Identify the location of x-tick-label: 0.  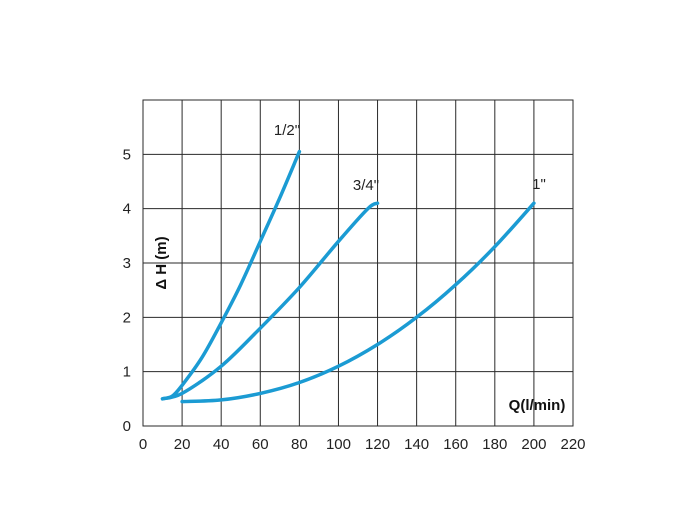
(143, 444).